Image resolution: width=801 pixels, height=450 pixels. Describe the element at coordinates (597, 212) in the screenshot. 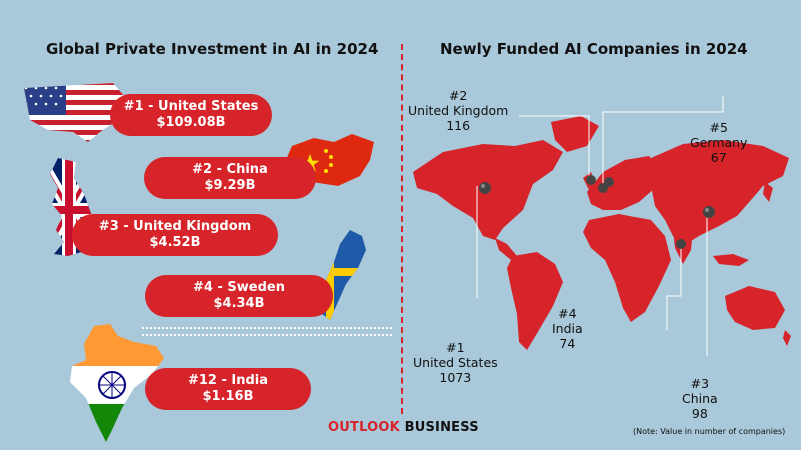

I see `map-pin-icon` at that location.